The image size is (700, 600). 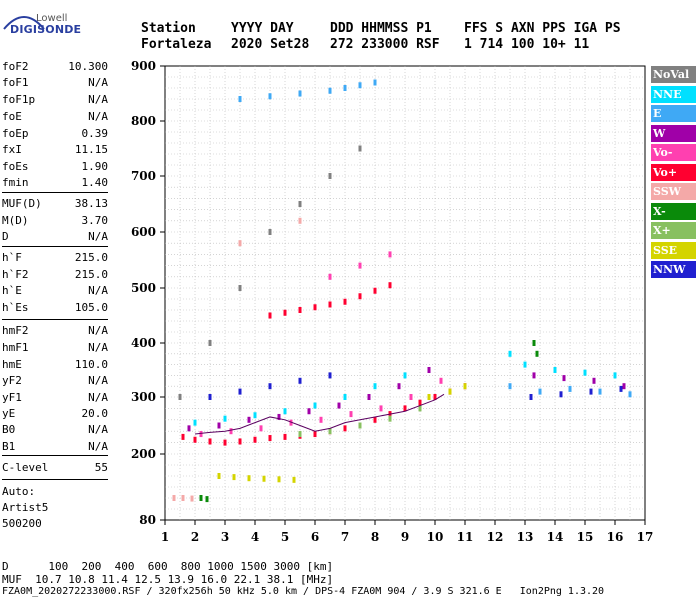 I want to click on auto-program: Artist5, so click(x=25, y=507).